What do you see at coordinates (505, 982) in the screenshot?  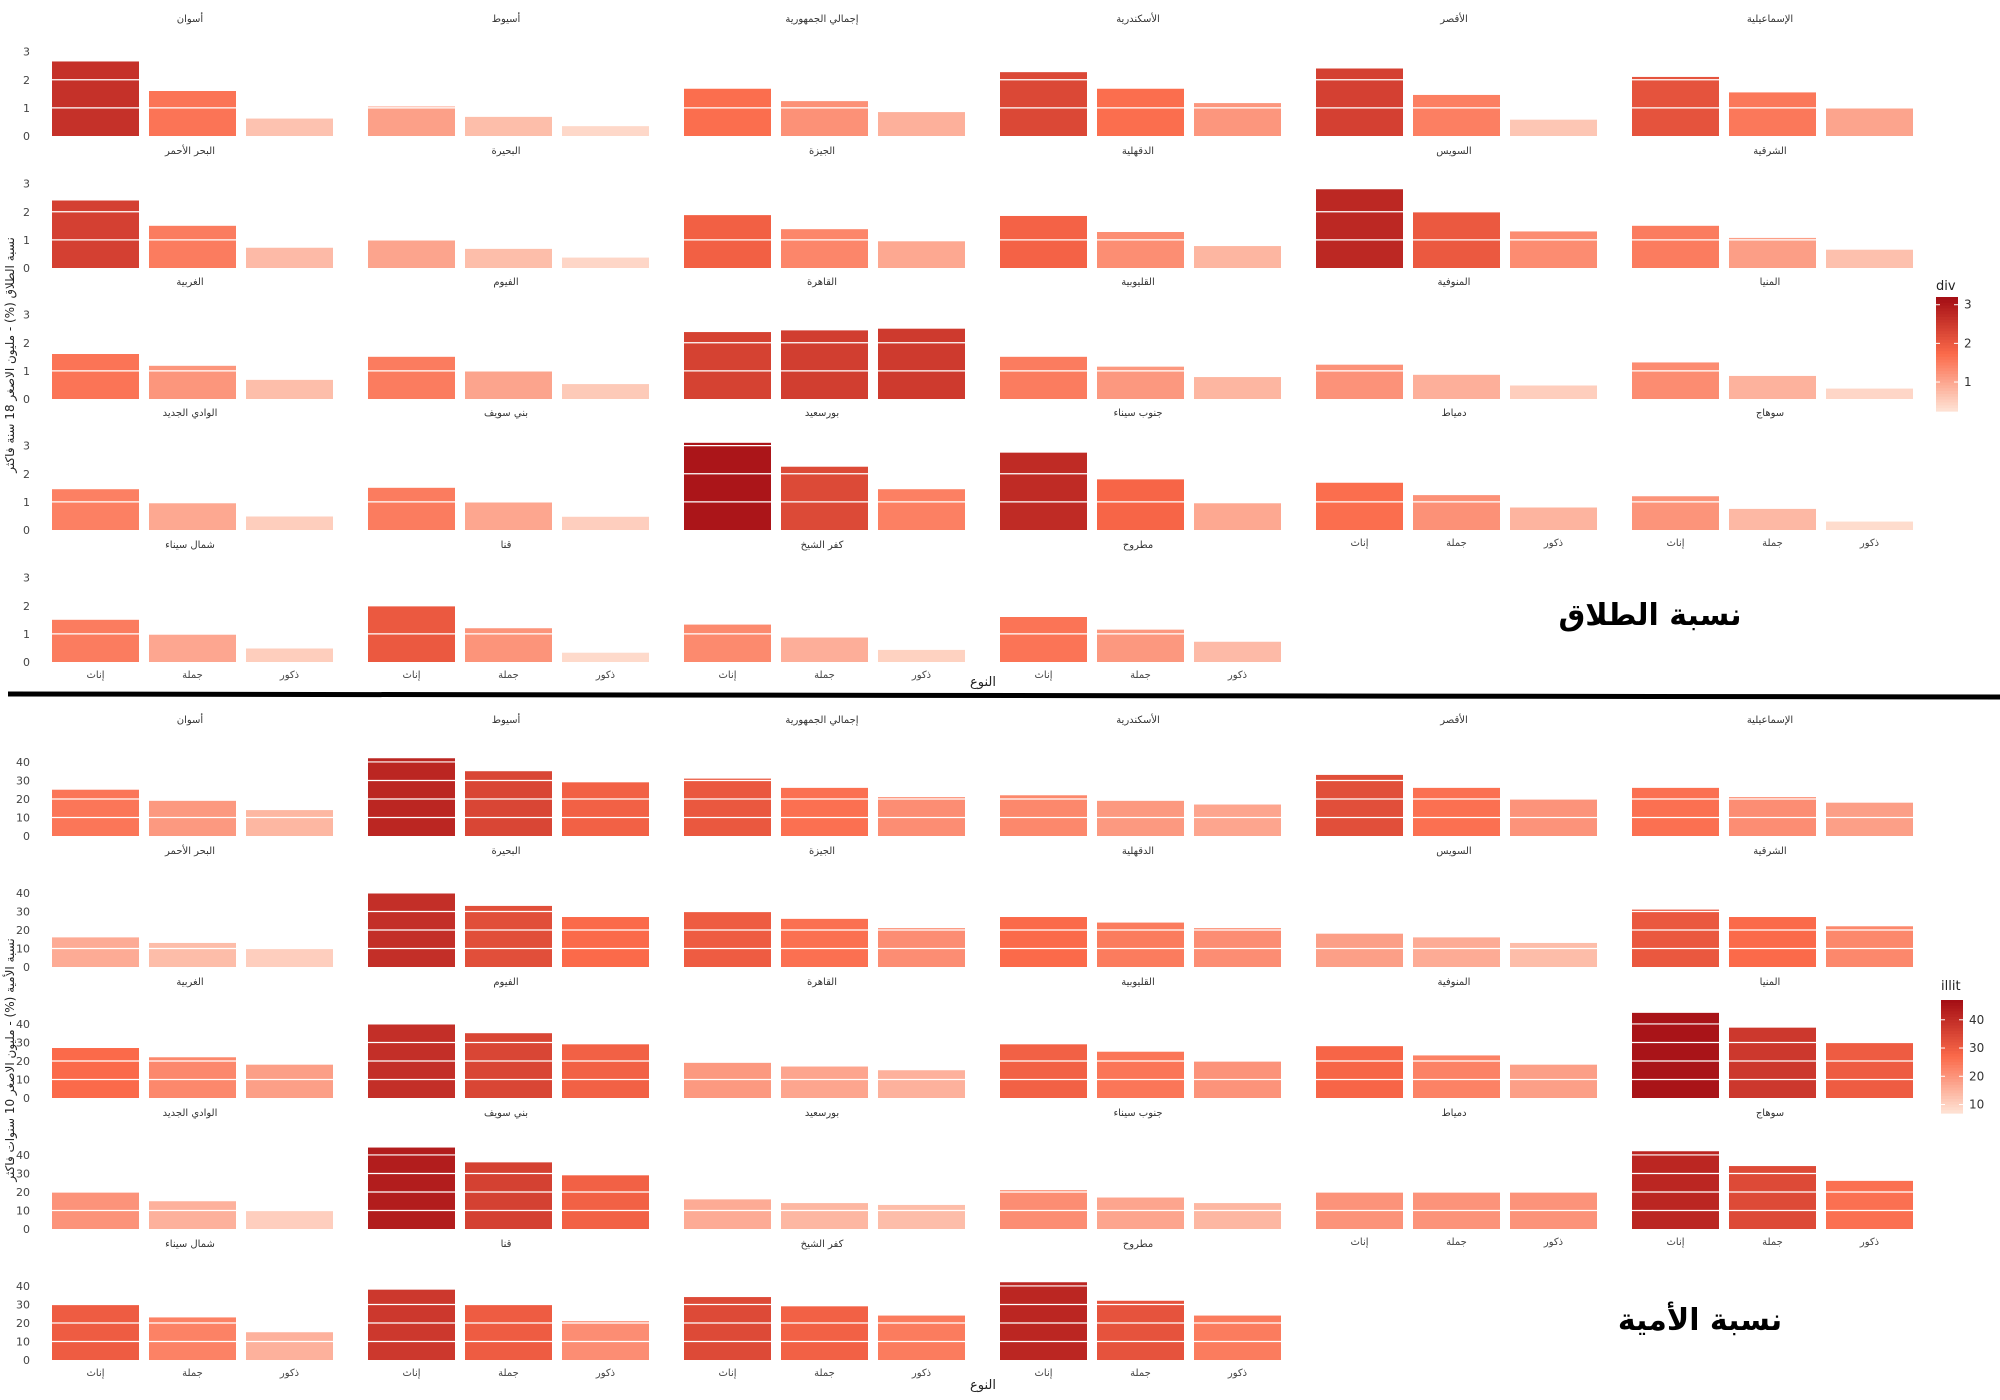 I see `facet-label: الفيوم` at bounding box center [505, 982].